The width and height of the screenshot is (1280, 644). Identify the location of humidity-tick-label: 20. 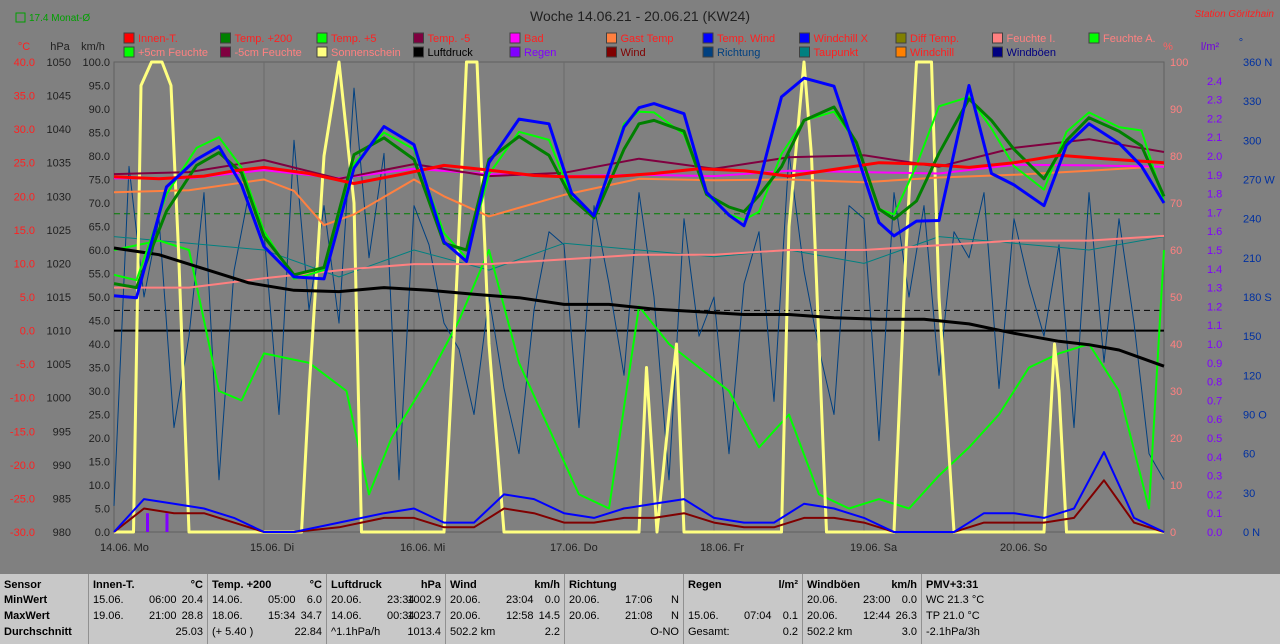
(1176, 439).